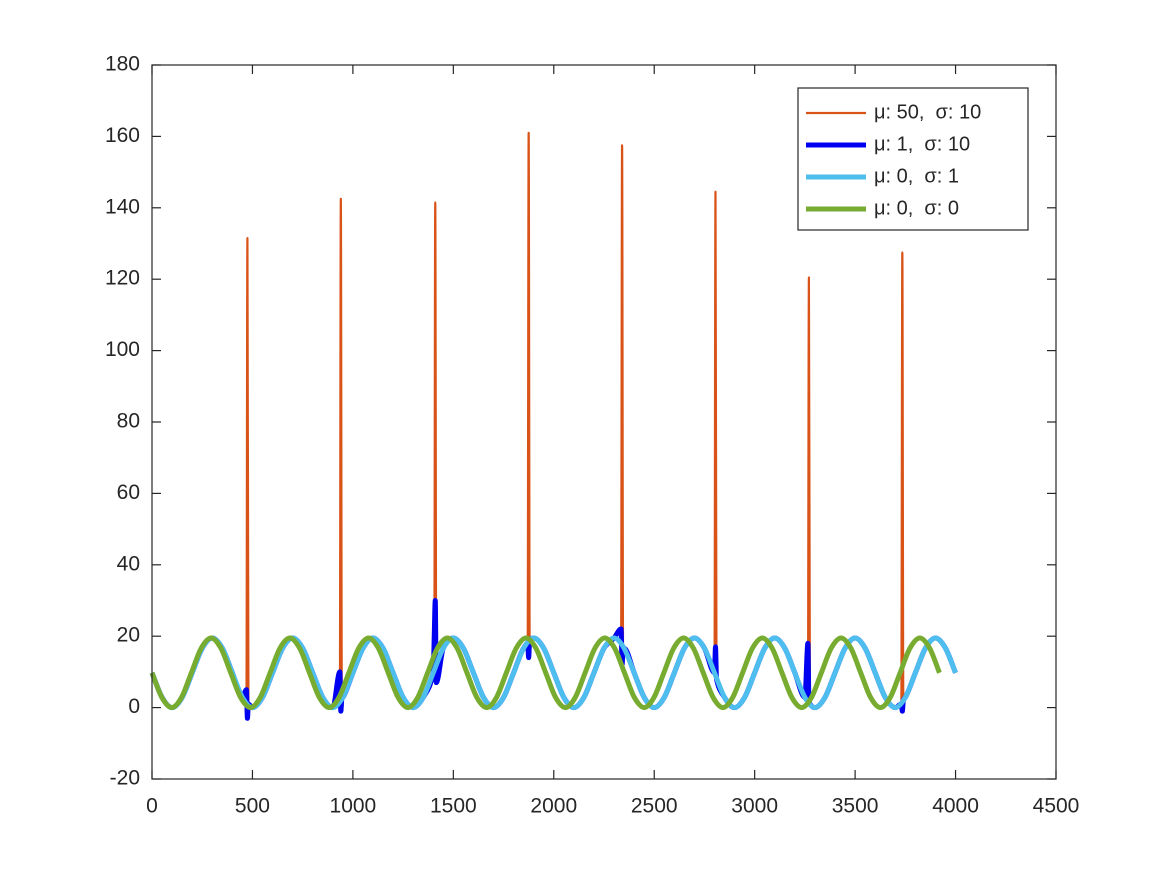  Describe the element at coordinates (927, 112) in the screenshot. I see `legend-label: μ: 50, σ: 10` at that location.